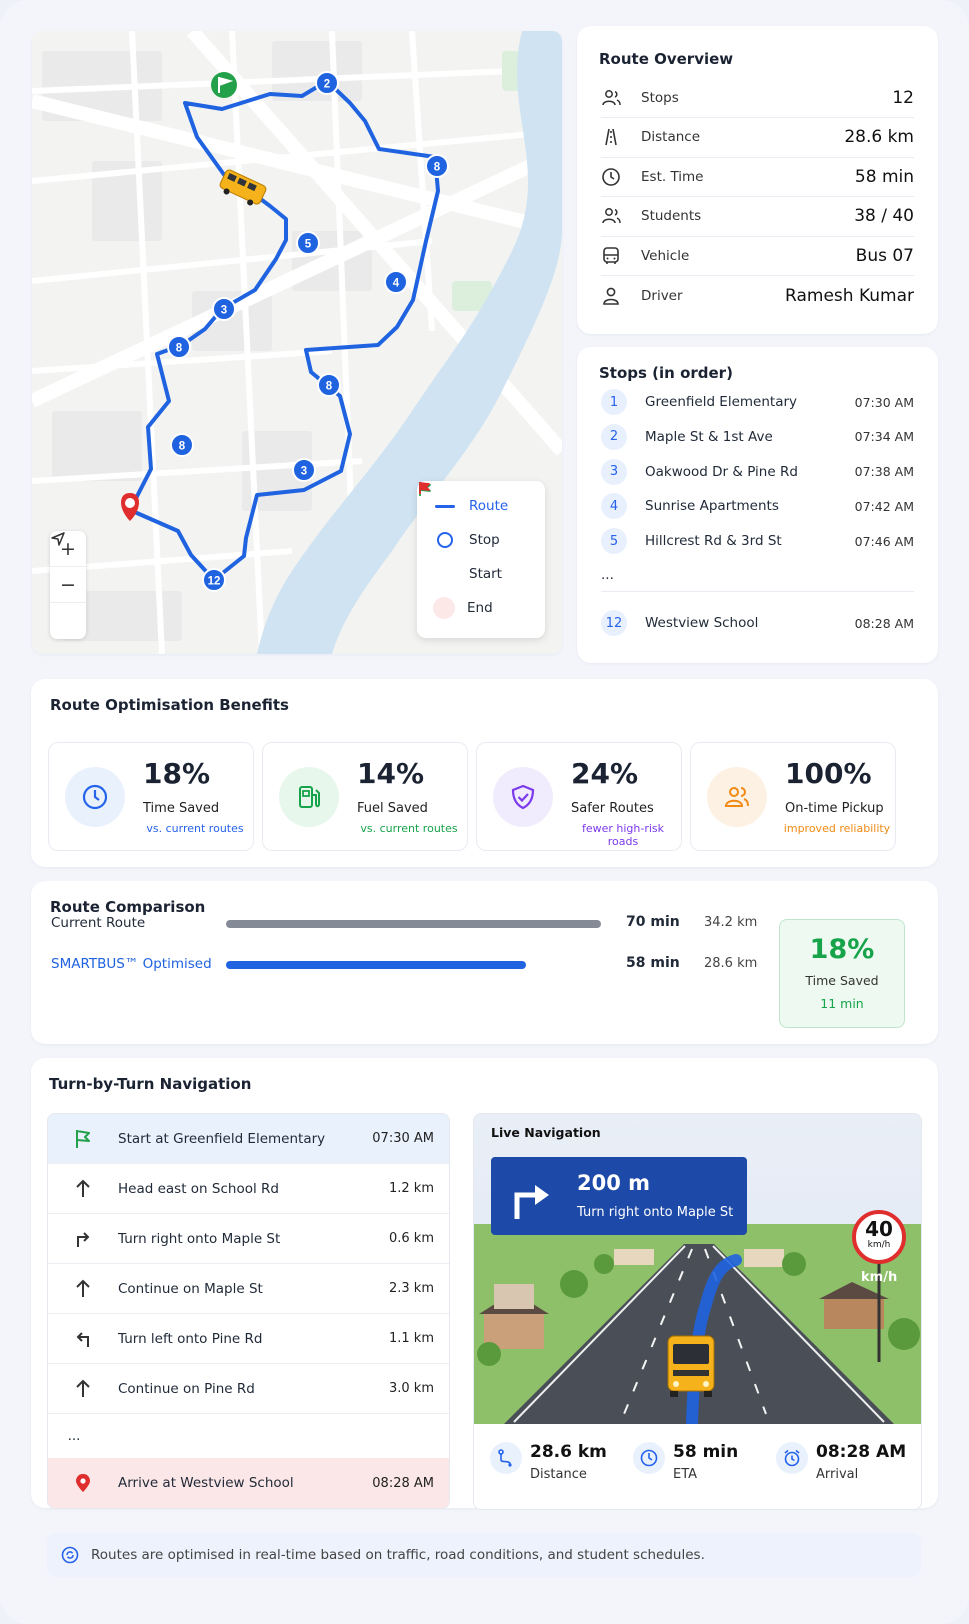 This screenshot has width=969, height=1624. What do you see at coordinates (484, 540) in the screenshot?
I see `legend-label: Stop` at bounding box center [484, 540].